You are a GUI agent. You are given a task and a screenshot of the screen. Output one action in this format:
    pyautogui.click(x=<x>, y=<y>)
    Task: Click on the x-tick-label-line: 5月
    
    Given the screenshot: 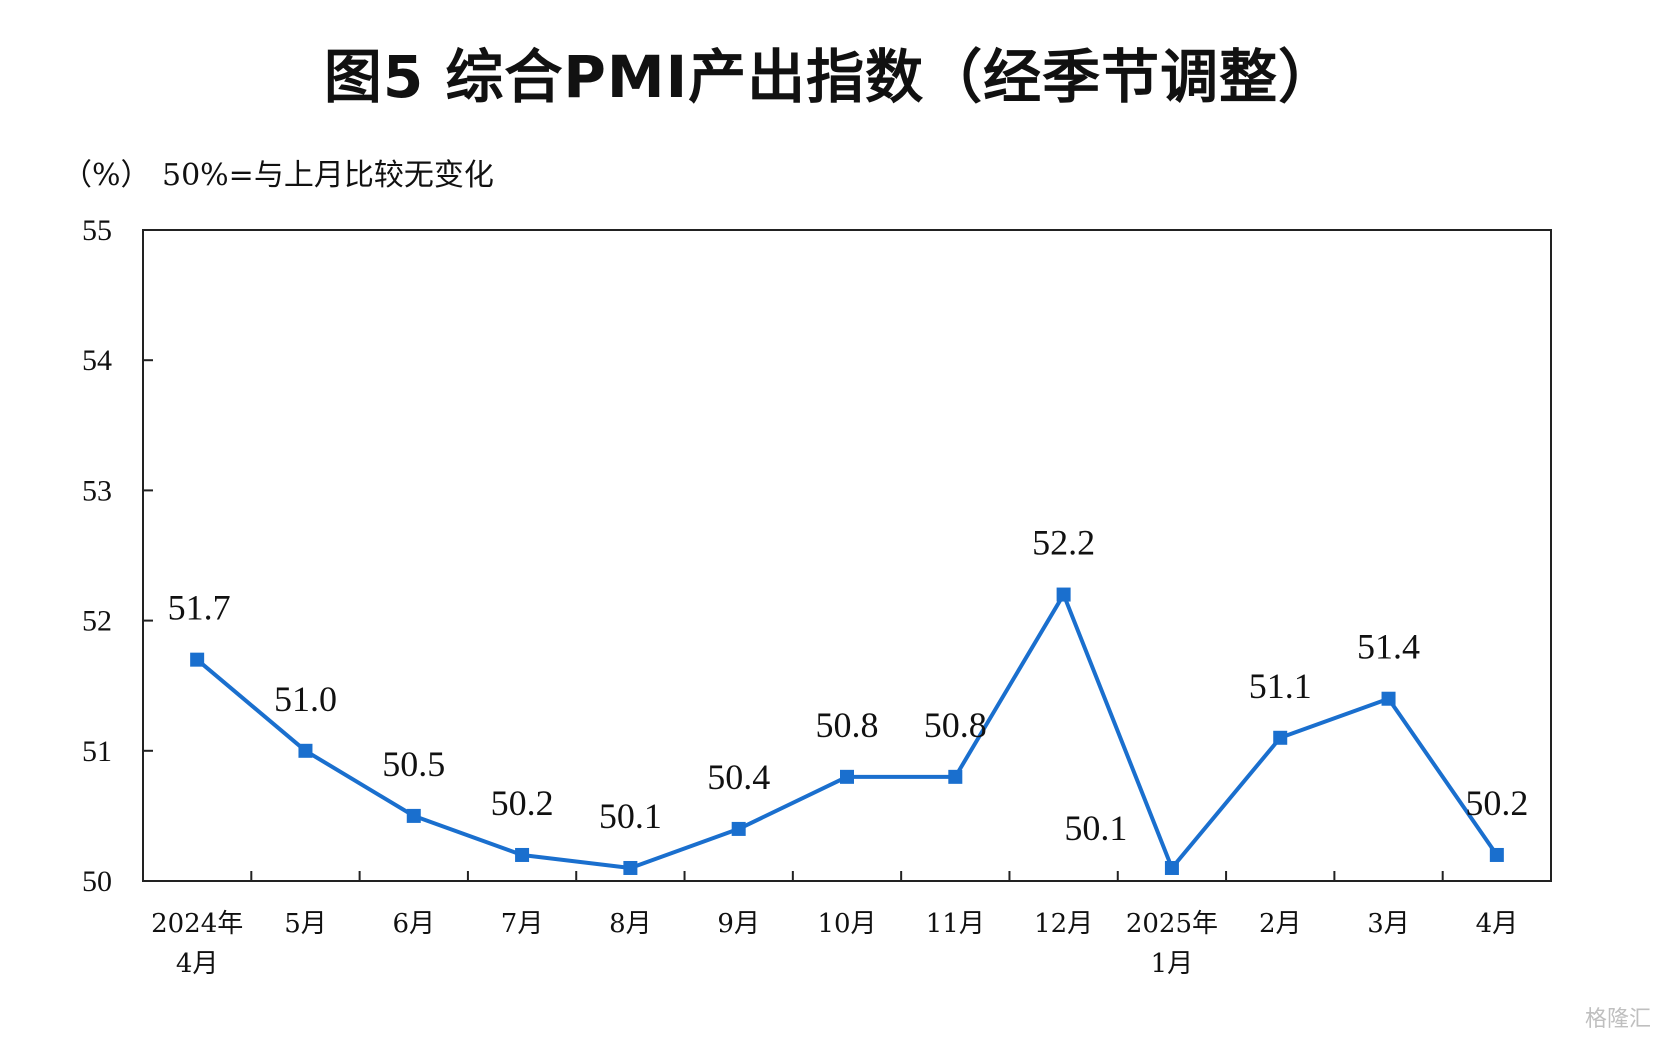 What is the action you would take?
    pyautogui.click(x=305, y=924)
    